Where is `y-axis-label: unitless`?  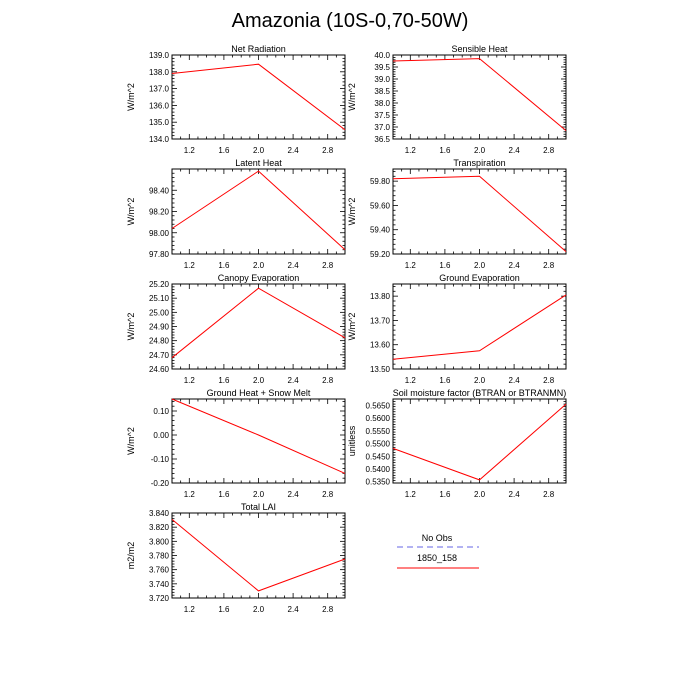 y-axis-label: unitless is located at coordinates (352, 440).